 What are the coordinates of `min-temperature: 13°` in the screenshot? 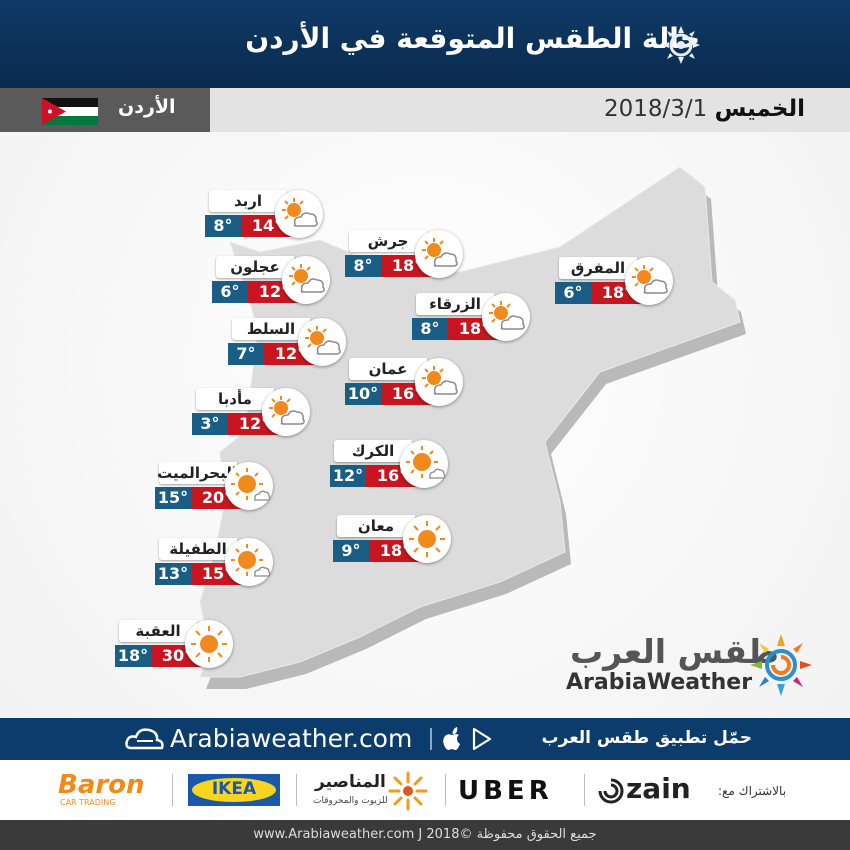 It's located at (173, 574).